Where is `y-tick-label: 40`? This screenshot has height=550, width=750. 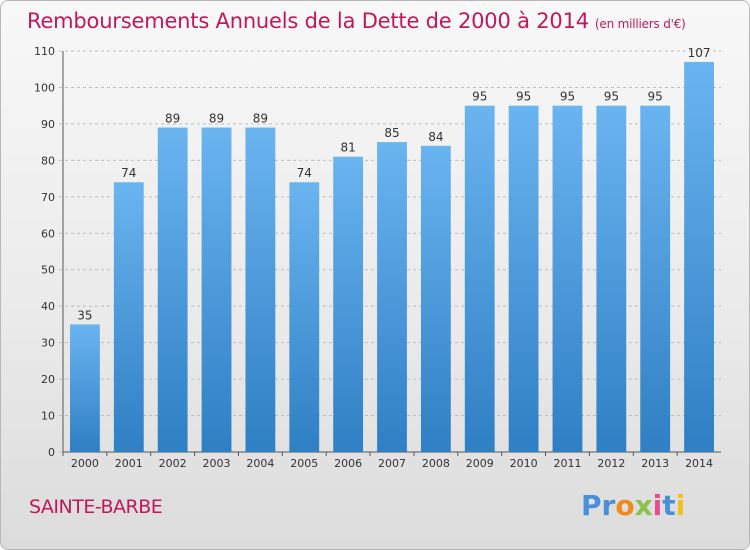 y-tick-label: 40 is located at coordinates (48, 306).